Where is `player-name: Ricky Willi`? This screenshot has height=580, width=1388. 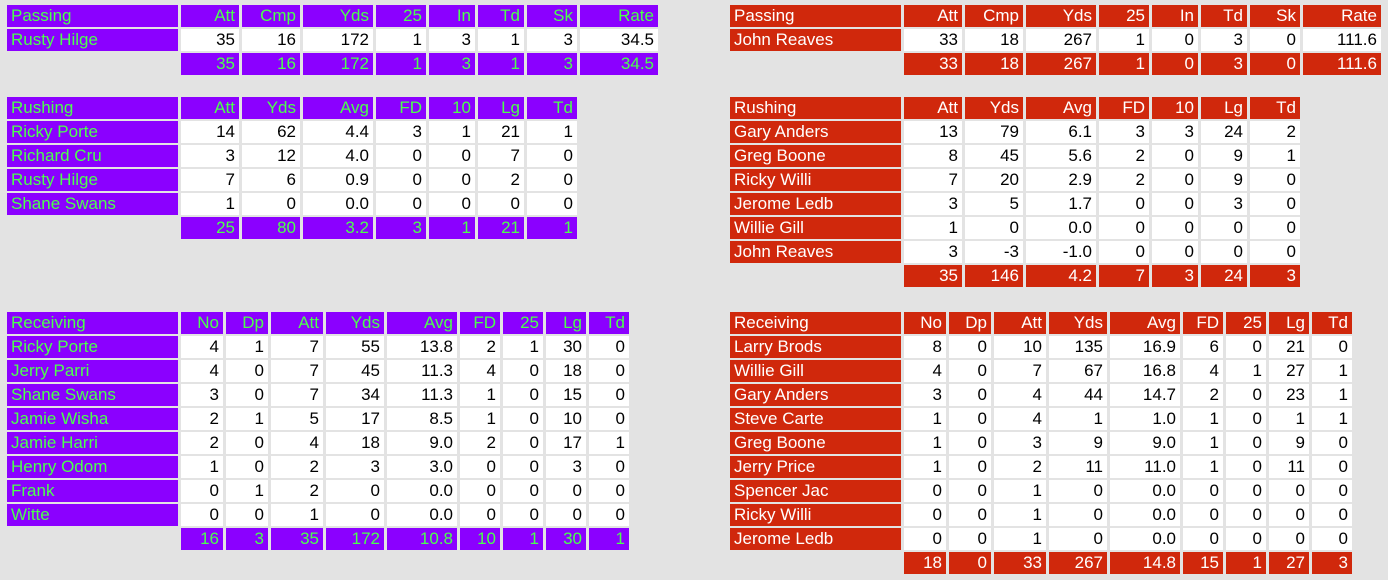
player-name: Ricky Willi is located at coordinates (815, 179).